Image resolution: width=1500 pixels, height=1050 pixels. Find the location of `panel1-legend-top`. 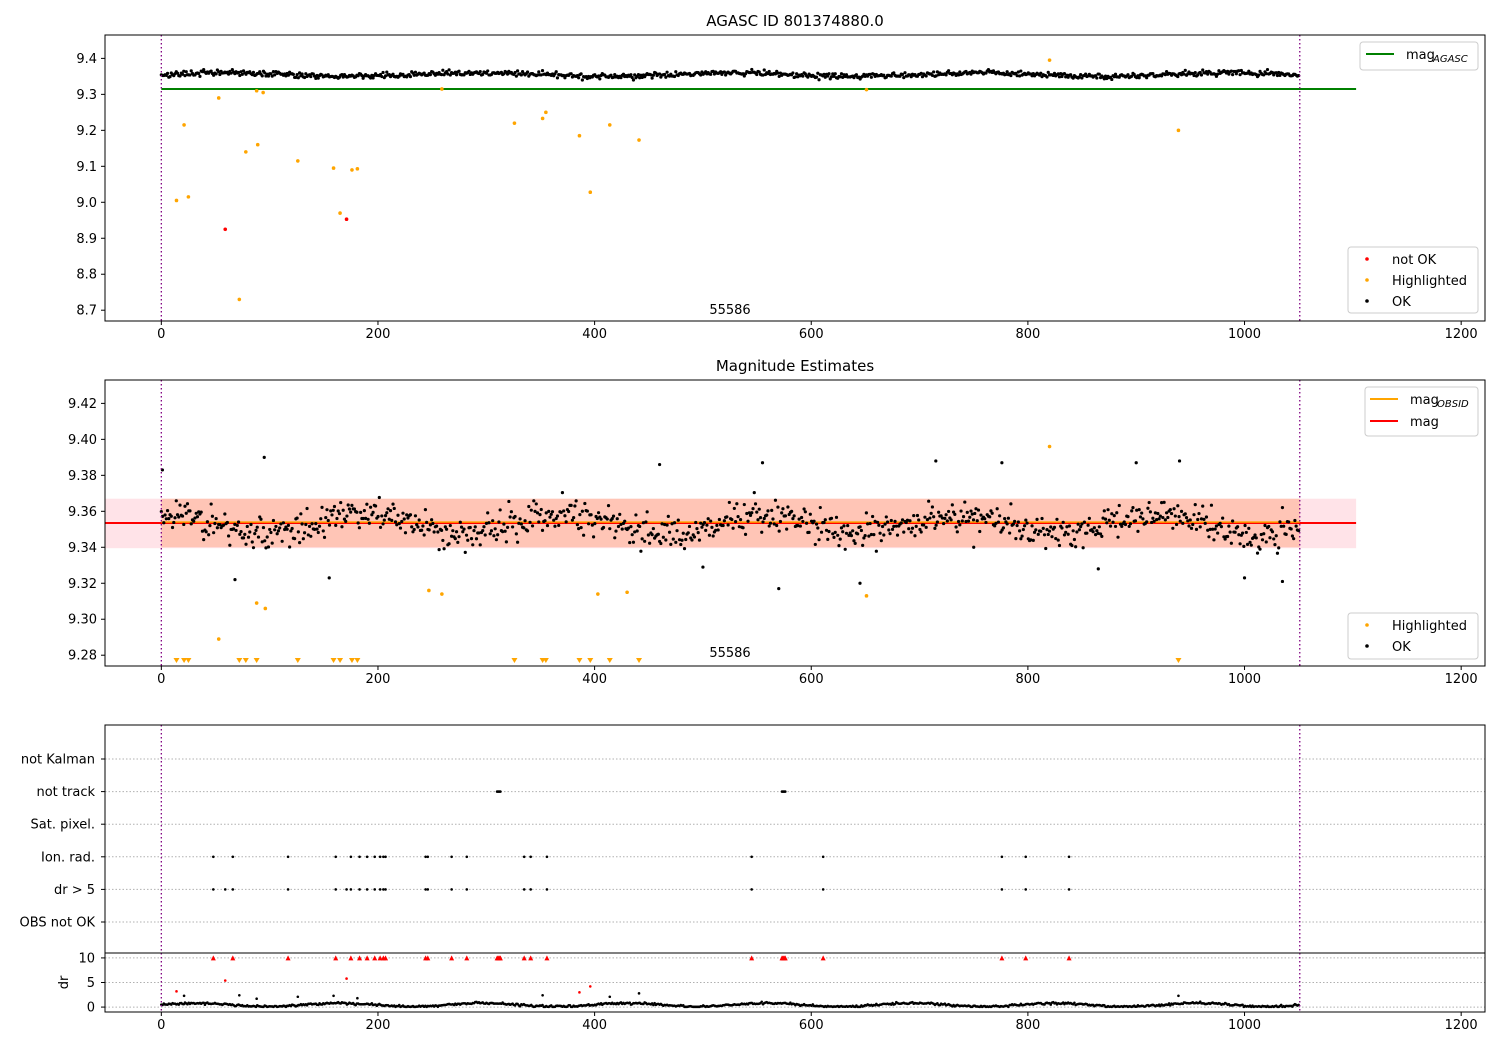

panel1-legend-top is located at coordinates (1419, 56).